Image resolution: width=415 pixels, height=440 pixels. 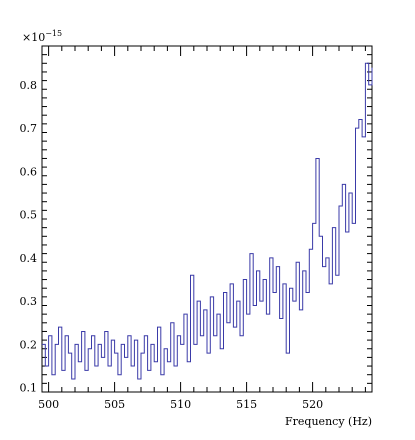 I want to click on y-tick-label: 0.2, so click(x=29, y=344).